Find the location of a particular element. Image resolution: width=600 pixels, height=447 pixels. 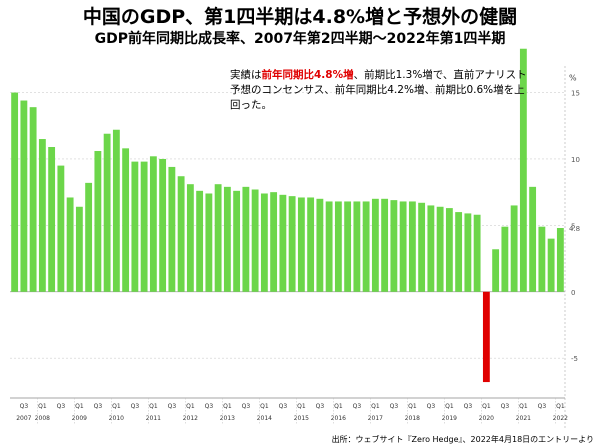

year-tick-label: 2016 is located at coordinates (338, 418).